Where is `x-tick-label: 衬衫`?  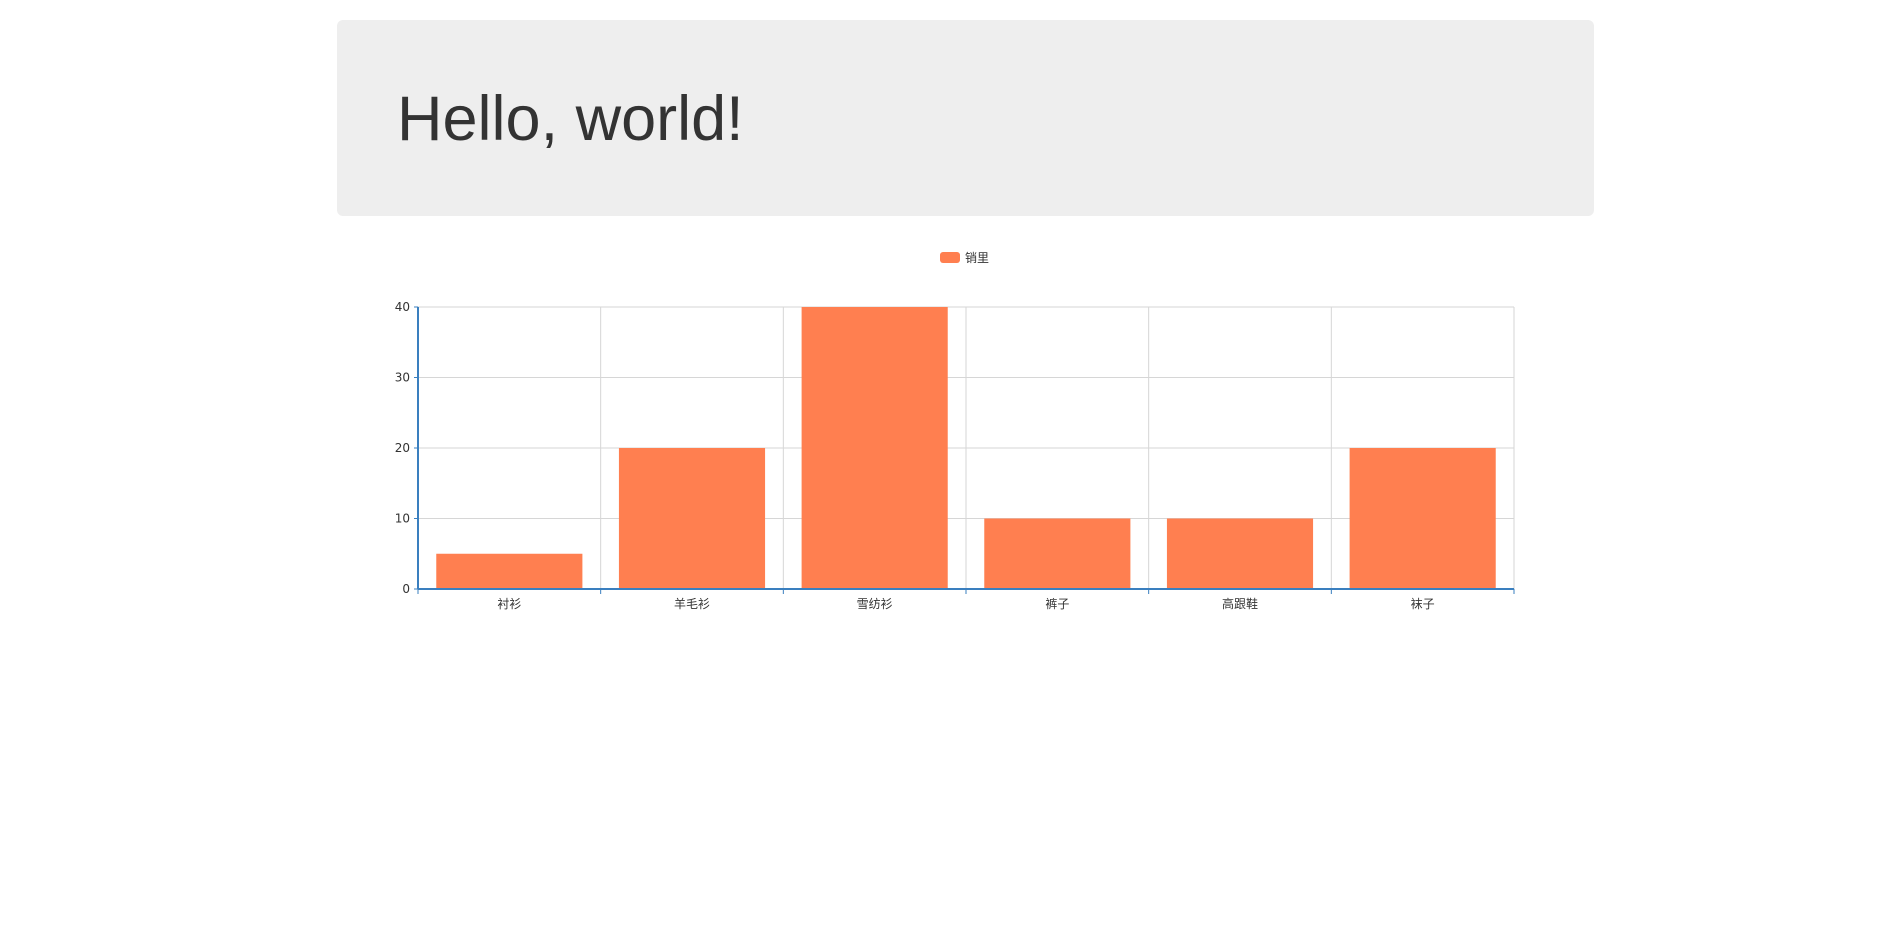 x-tick-label: 衬衫 is located at coordinates (509, 604).